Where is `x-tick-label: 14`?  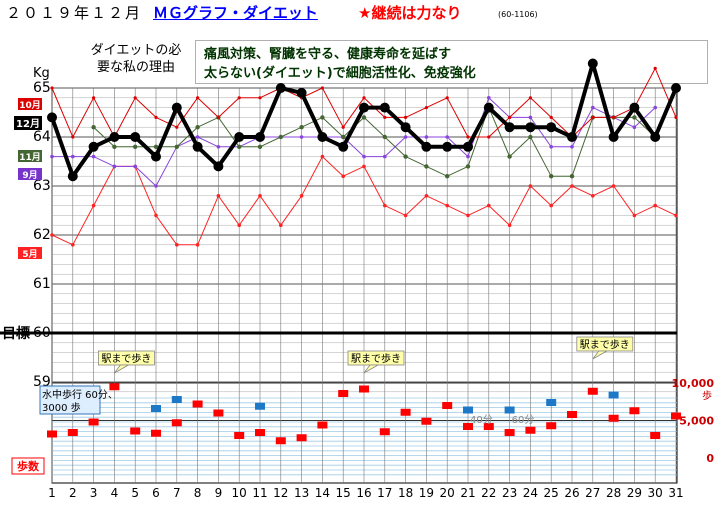
x-tick-label: 14 is located at coordinates (322, 493).